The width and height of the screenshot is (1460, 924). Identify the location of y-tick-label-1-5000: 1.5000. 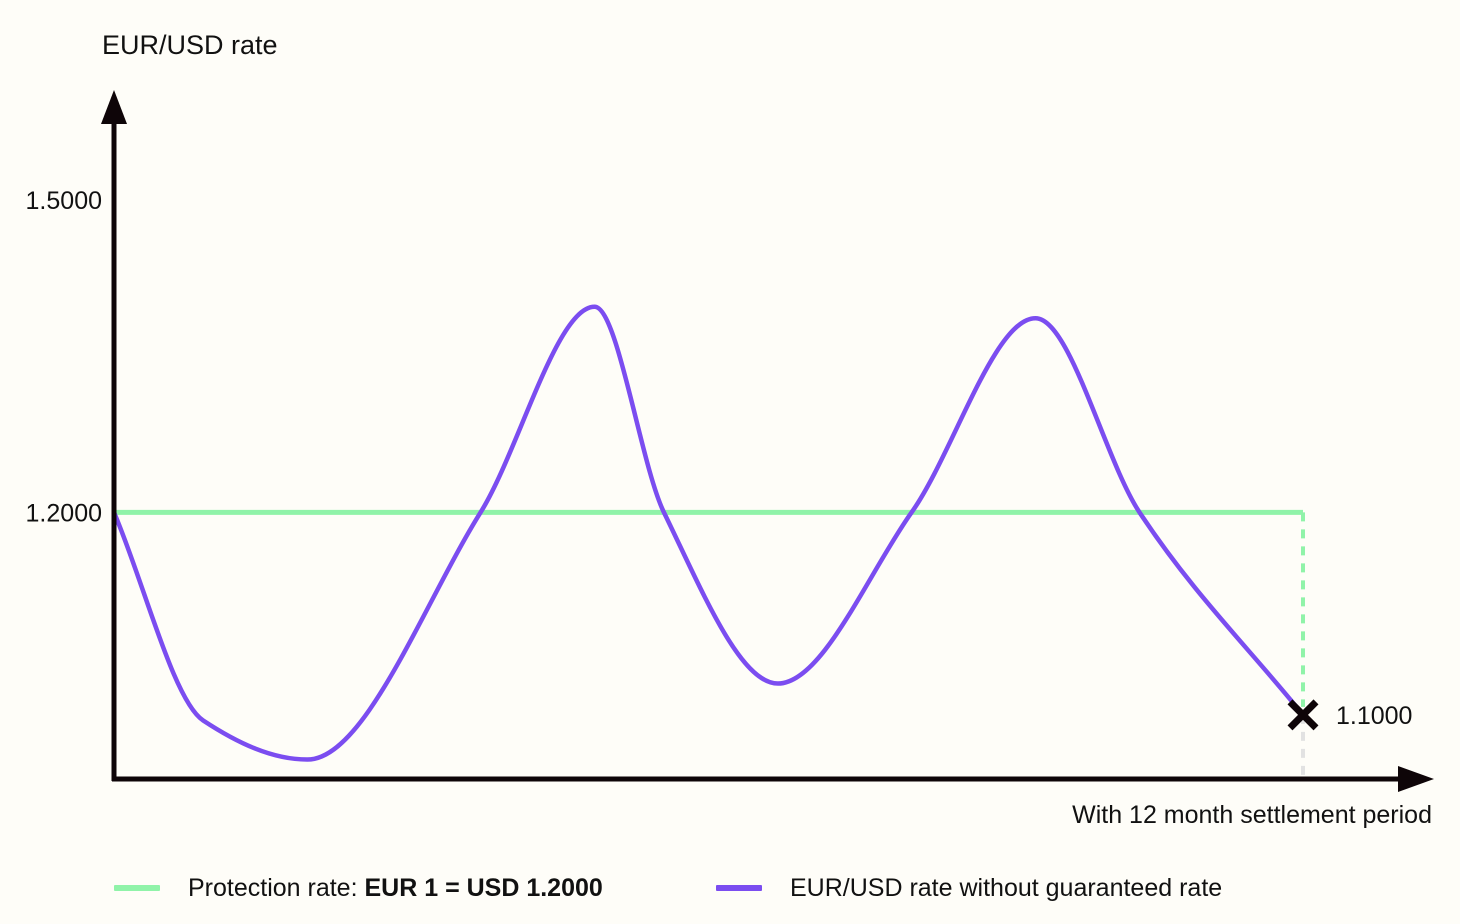
(64, 201).